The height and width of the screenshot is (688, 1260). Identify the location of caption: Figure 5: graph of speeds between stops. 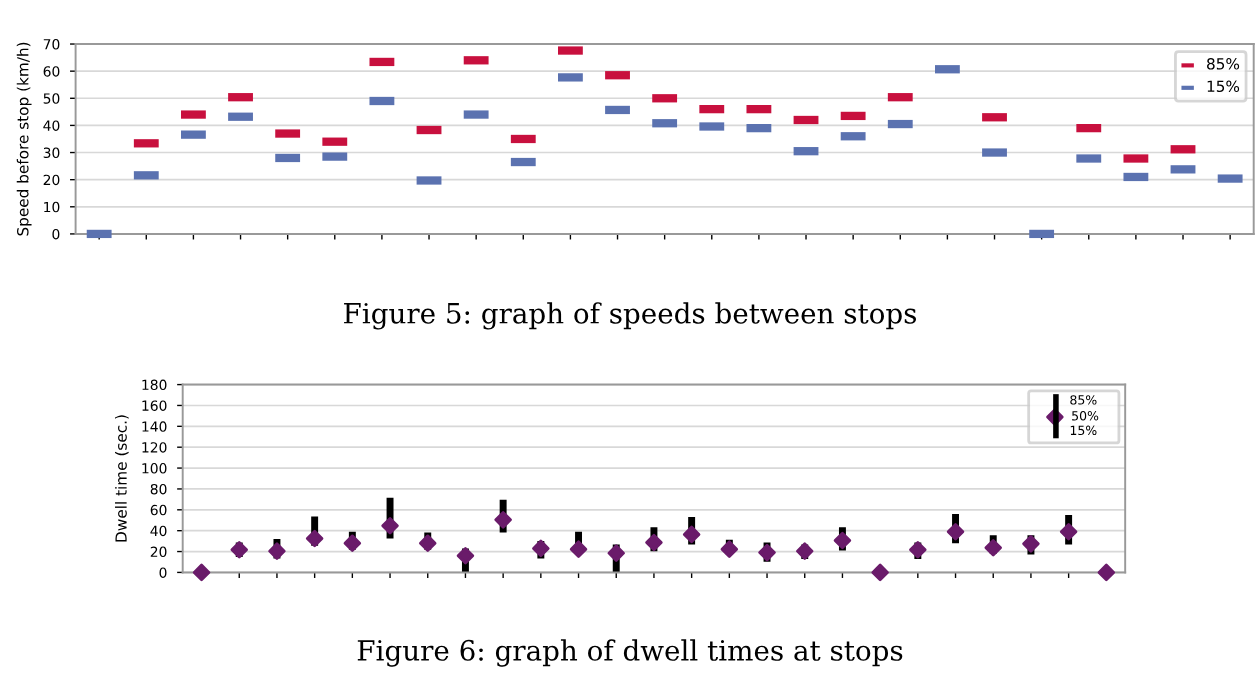
(630, 316).